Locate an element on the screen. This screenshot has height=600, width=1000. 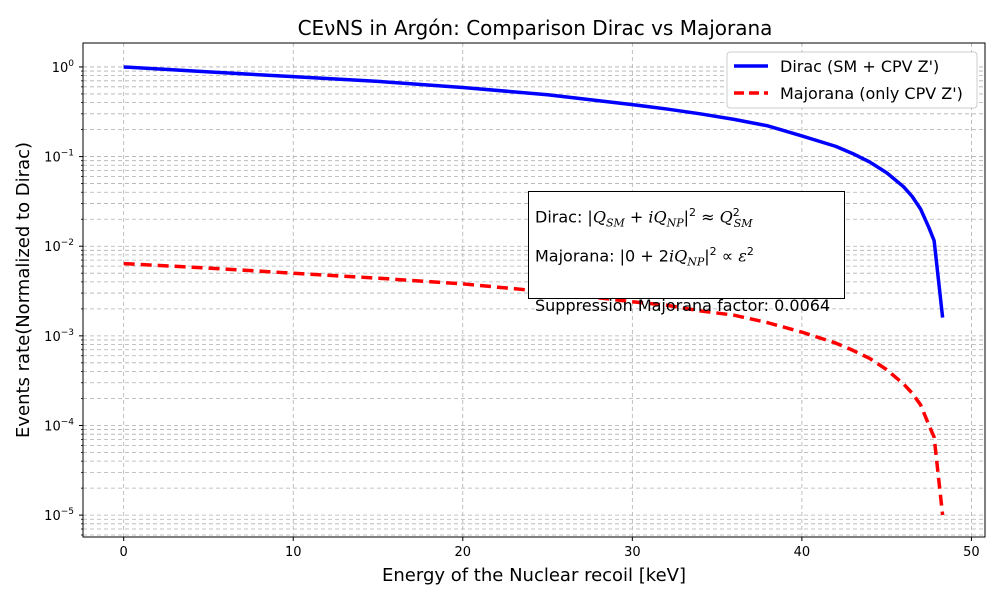
x-tick-label: 0 is located at coordinates (124, 552).